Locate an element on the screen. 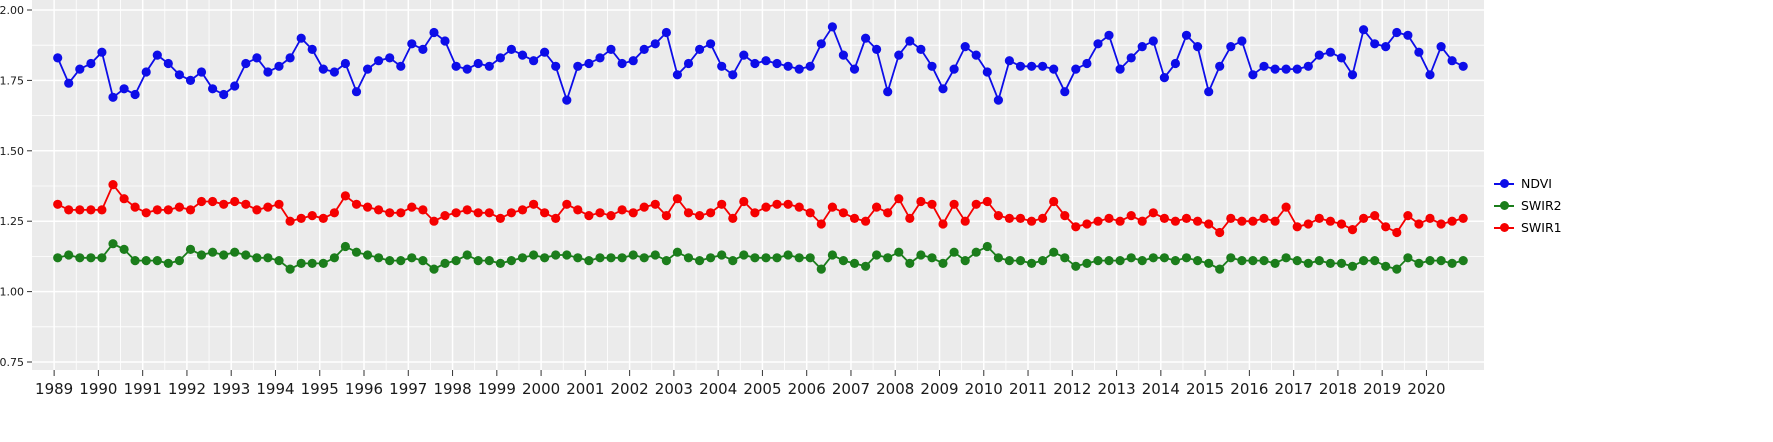  x-tick-label: 2011 is located at coordinates (1028, 389).